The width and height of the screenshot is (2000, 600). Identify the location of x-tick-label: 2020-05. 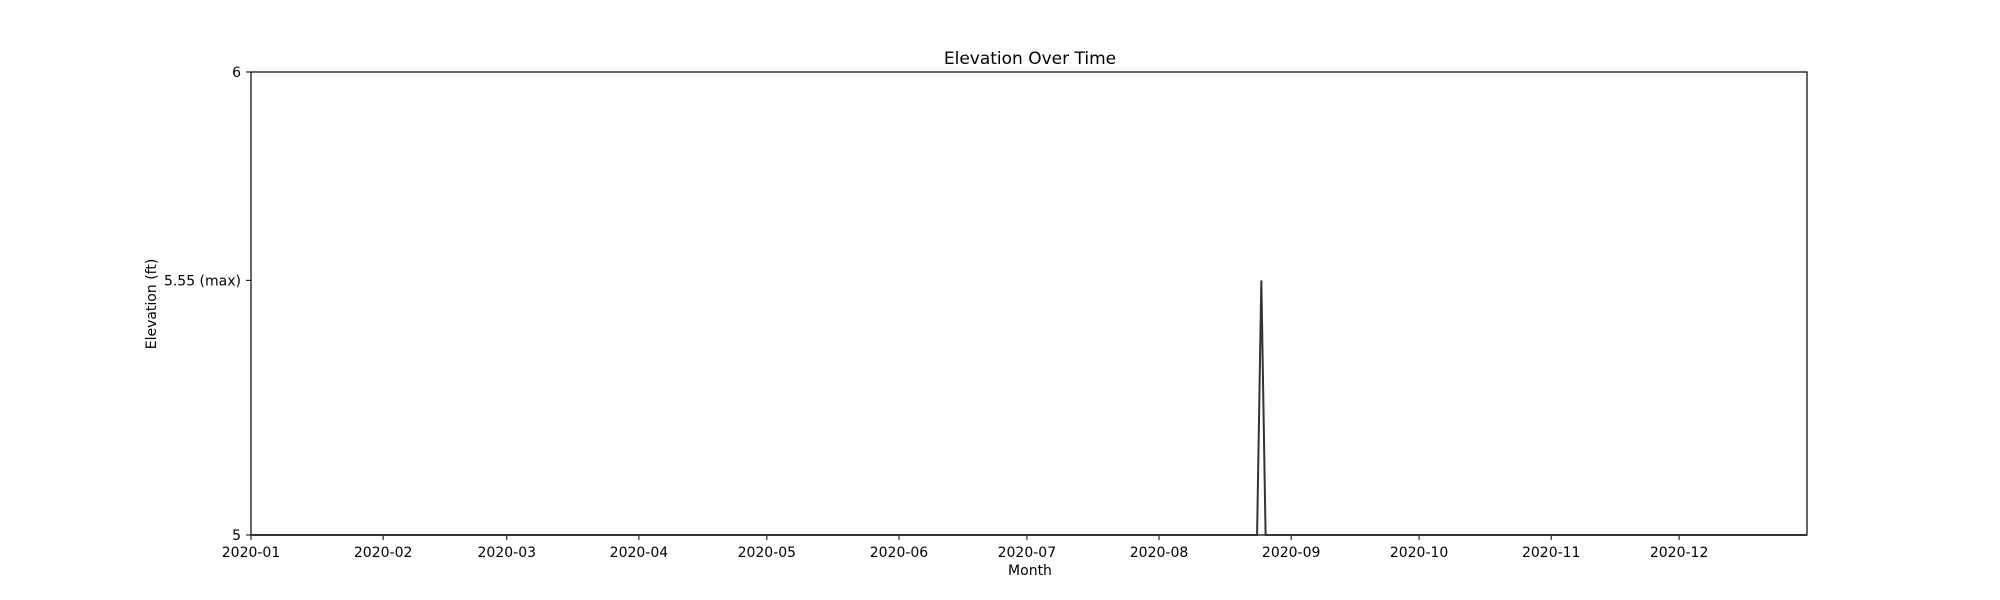
(767, 553).